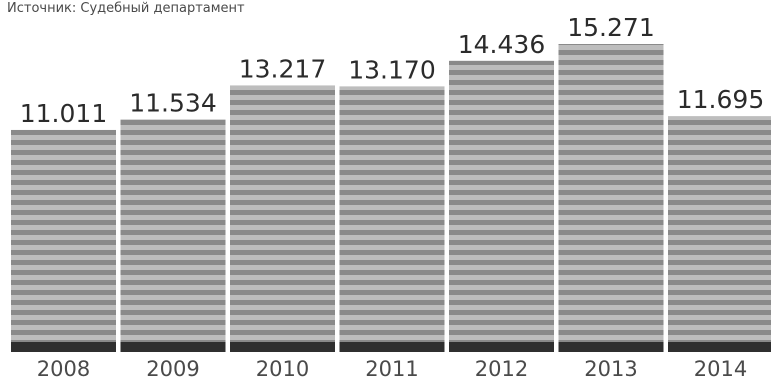  What do you see at coordinates (611, 347) in the screenshot?
I see `bar-base-2013` at bounding box center [611, 347].